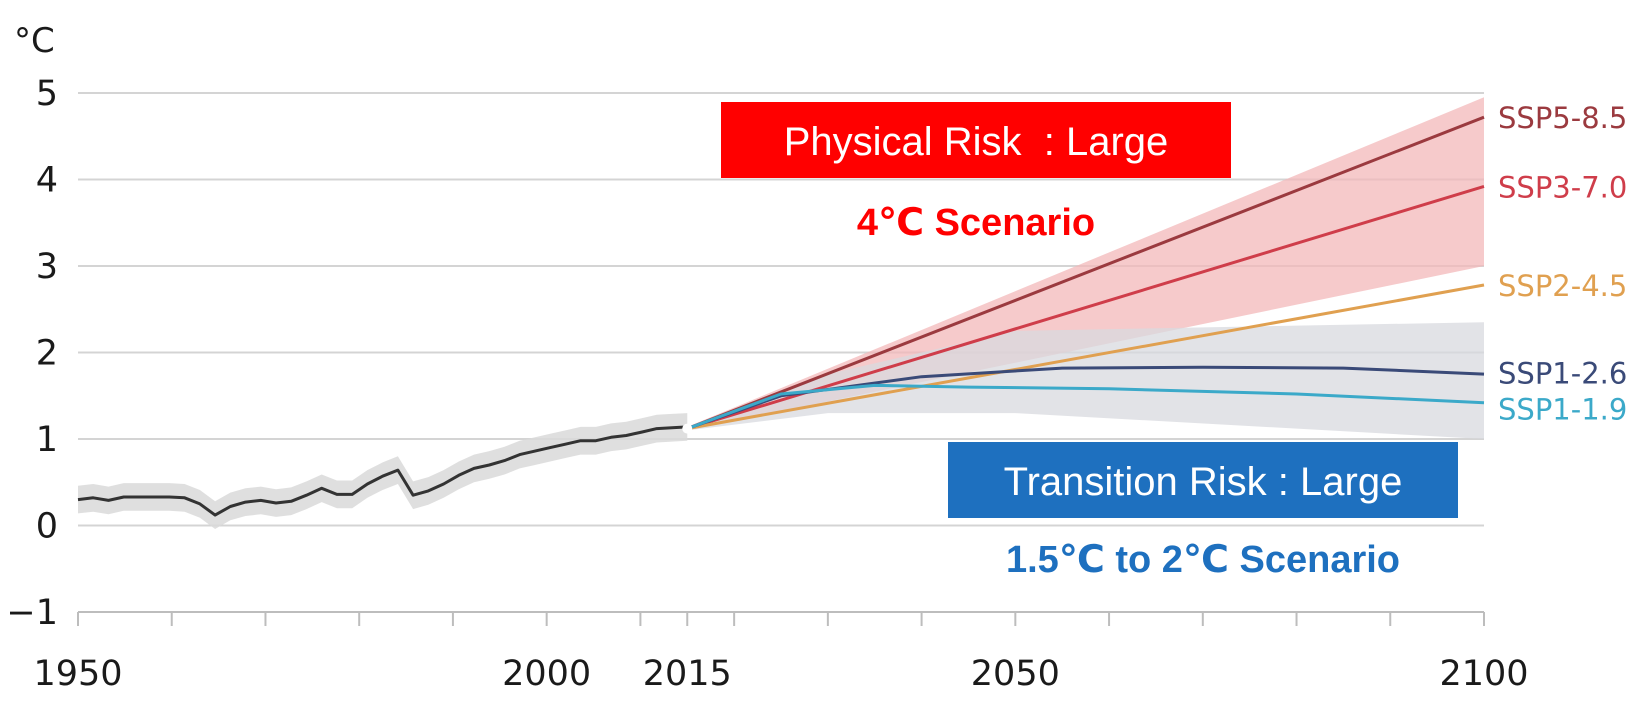 This screenshot has height=701, width=1652. I want to click on physical-risk-label: Physical Risk : Large, so click(976, 142).